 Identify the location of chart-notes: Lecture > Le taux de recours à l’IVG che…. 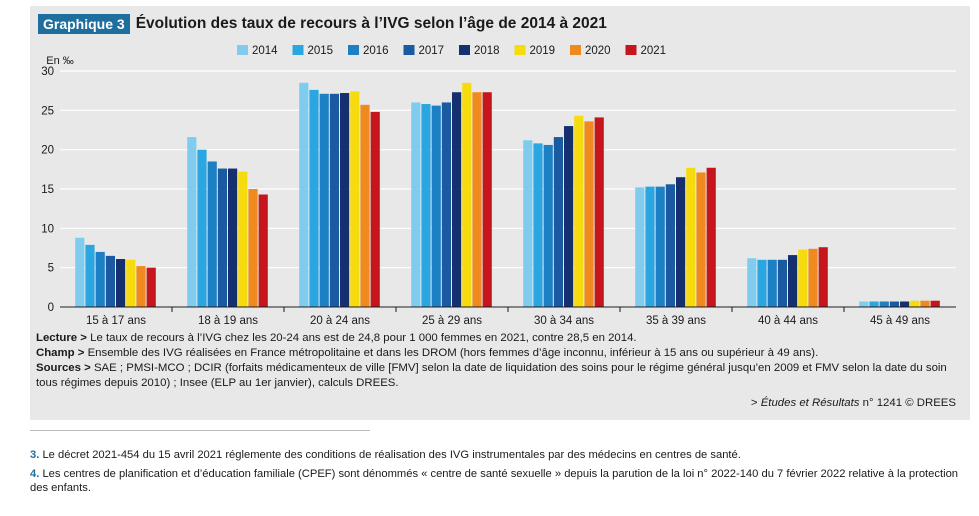
(498, 361).